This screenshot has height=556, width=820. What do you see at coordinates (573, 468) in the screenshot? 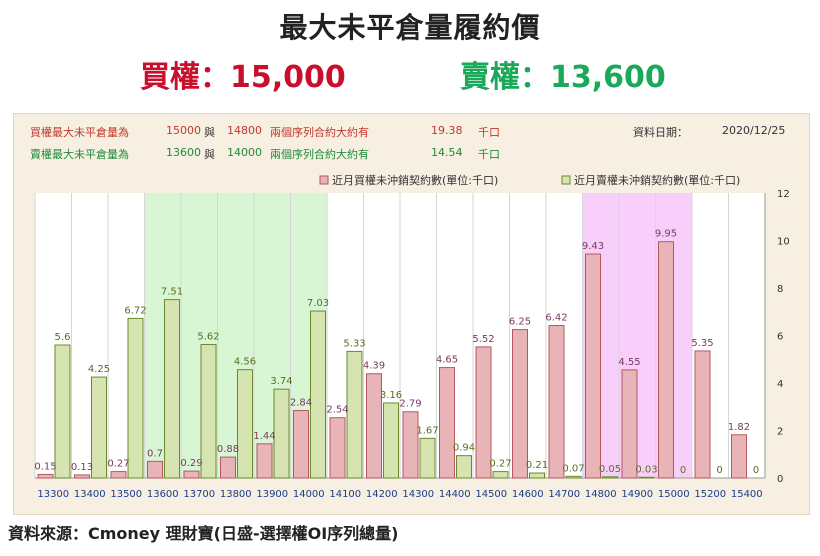
I see `put-data-label: 0.07` at bounding box center [573, 468].